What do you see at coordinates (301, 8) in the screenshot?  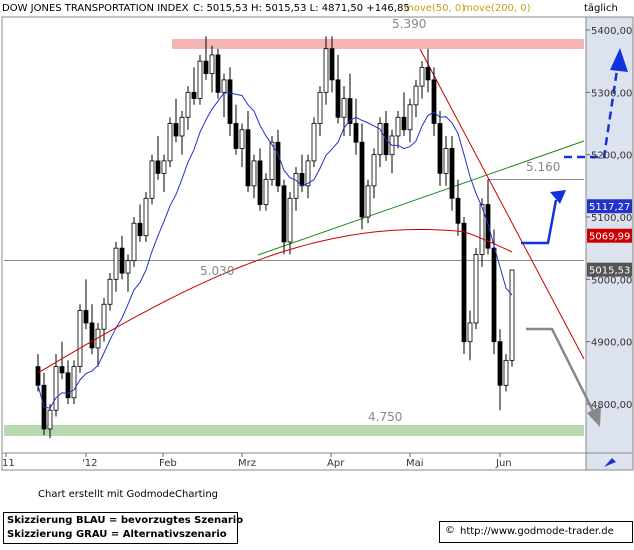 I see `quote-line: C: 5015,53 H: 5015,53 L: 4871,50 +146,85` at bounding box center [301, 8].